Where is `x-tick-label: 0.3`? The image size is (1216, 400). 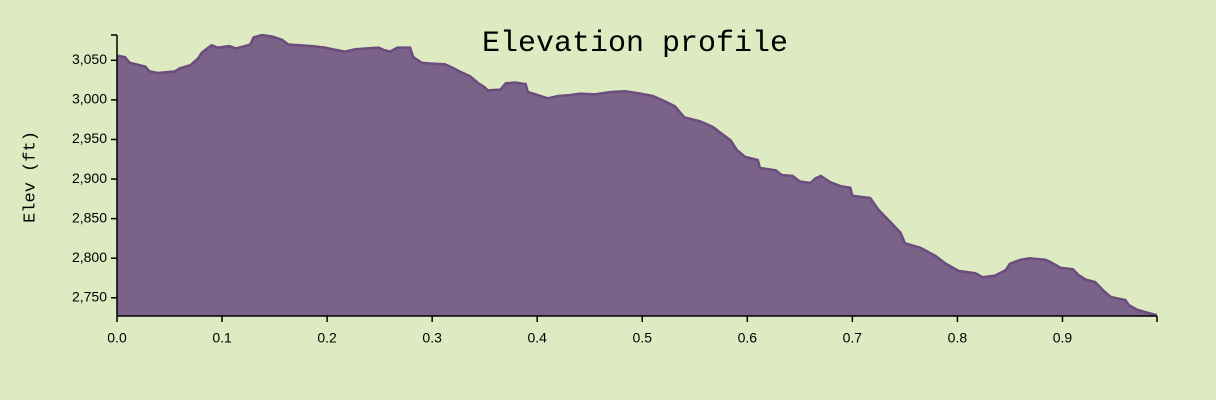 x-tick-label: 0.3 is located at coordinates (432, 338).